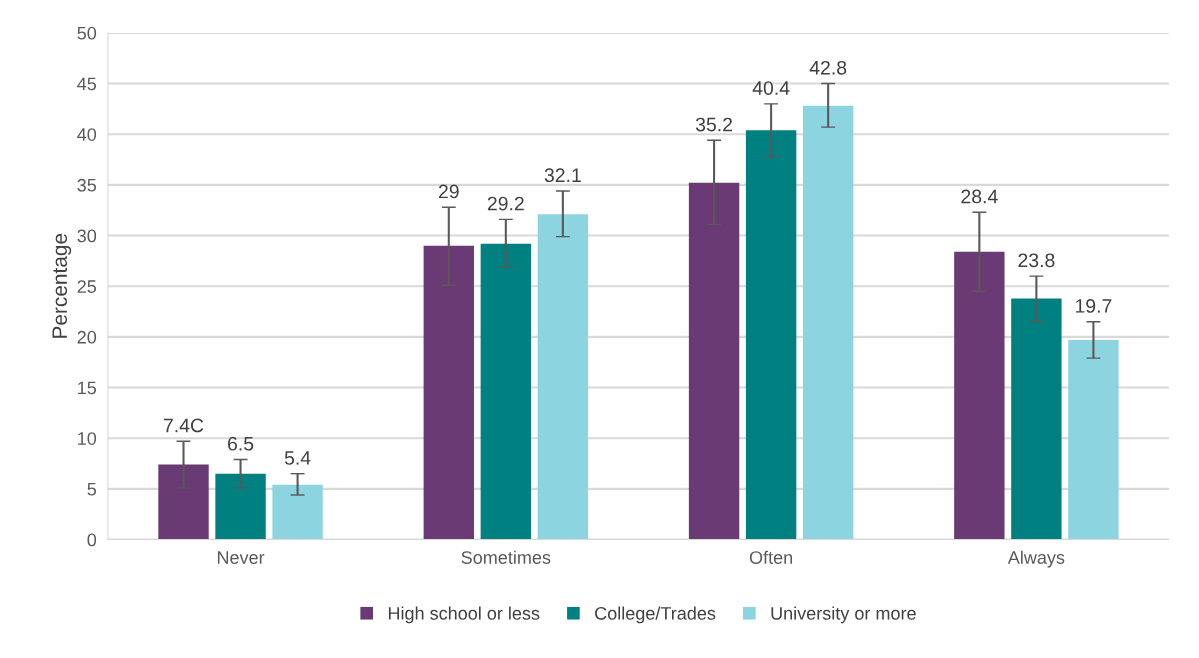  What do you see at coordinates (448, 191) in the screenshot?
I see `data-label: 29` at bounding box center [448, 191].